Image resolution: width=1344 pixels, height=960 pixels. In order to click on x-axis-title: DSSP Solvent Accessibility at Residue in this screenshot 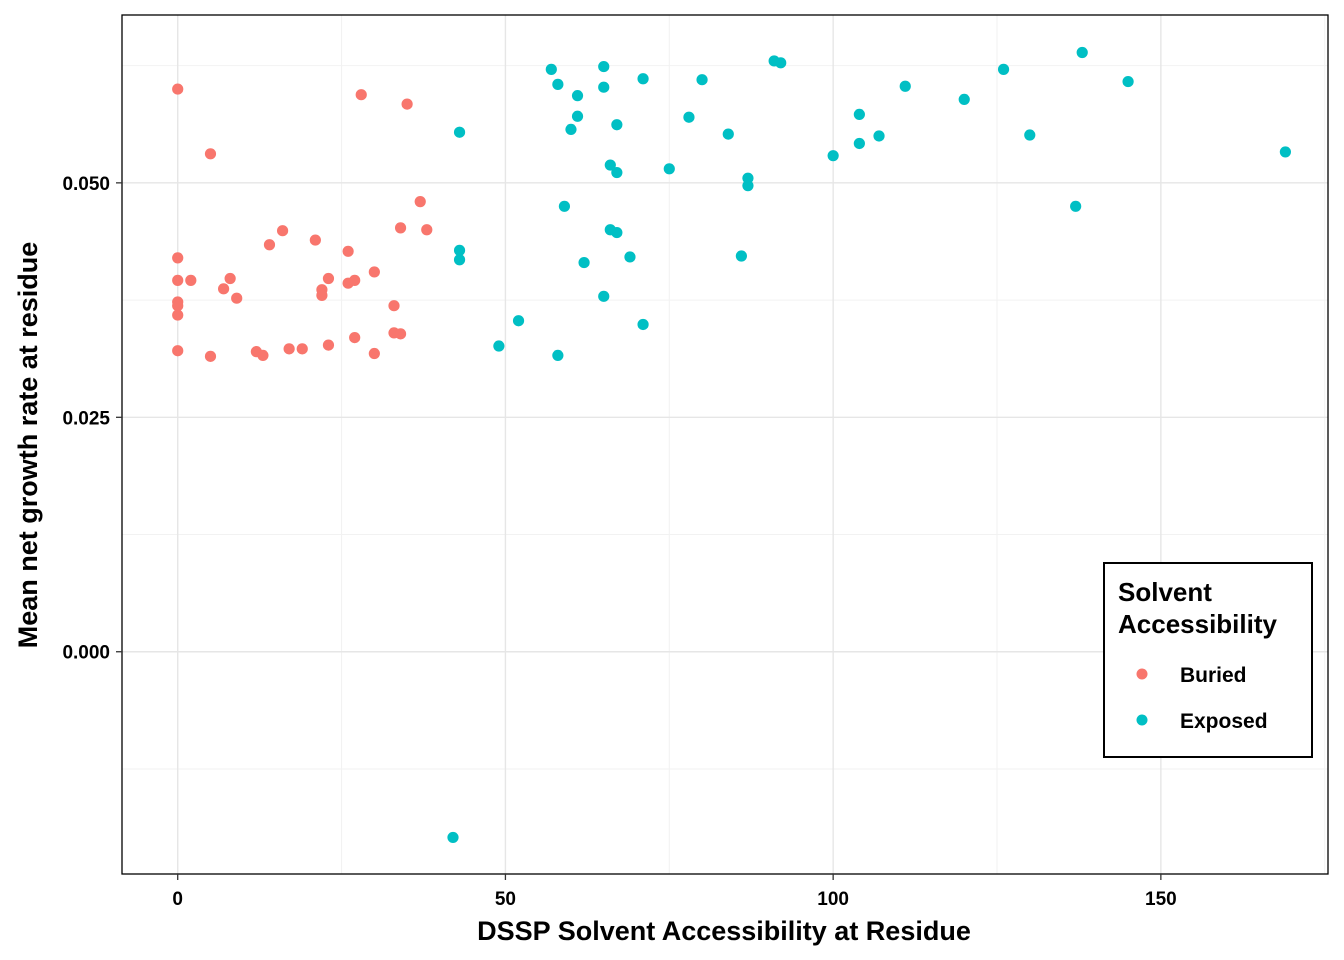, I will do `click(724, 931)`.